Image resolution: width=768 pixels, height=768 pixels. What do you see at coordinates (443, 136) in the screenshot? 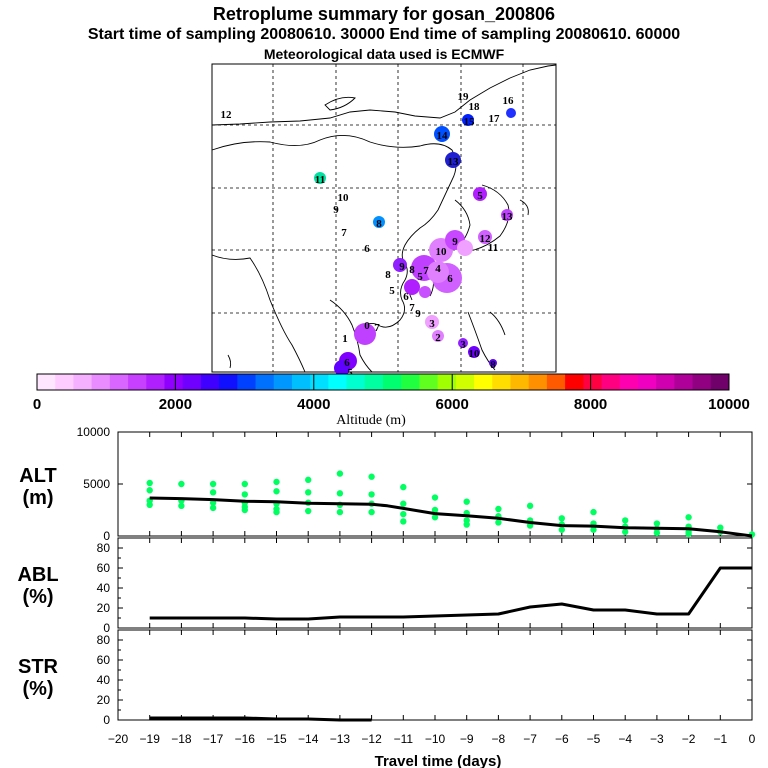
I see `map-day-label: 14` at bounding box center [443, 136].